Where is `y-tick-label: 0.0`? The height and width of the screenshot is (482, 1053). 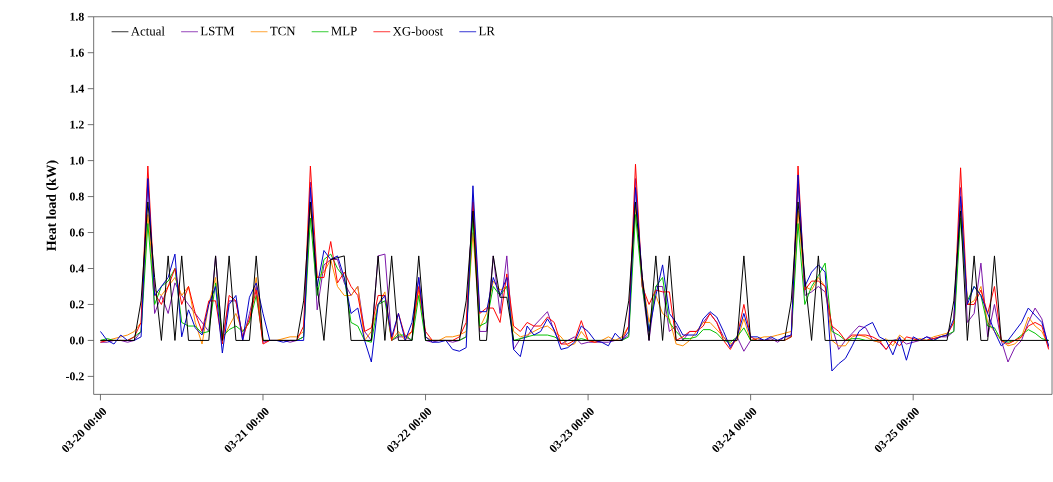 y-tick-label: 0.0 is located at coordinates (76, 340).